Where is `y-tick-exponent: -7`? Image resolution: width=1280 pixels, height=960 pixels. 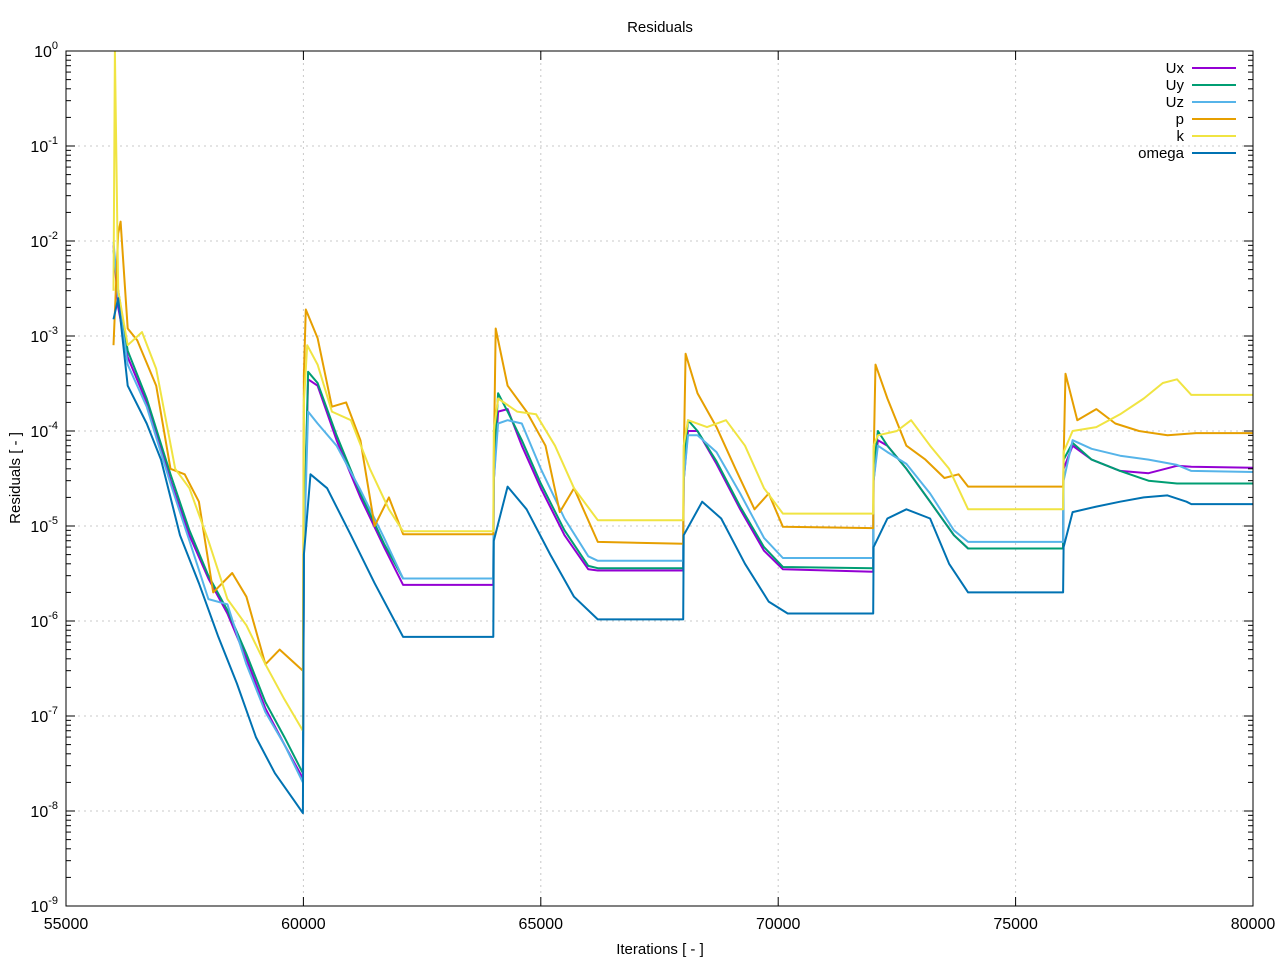 y-tick-exponent: -7 is located at coordinates (53, 711).